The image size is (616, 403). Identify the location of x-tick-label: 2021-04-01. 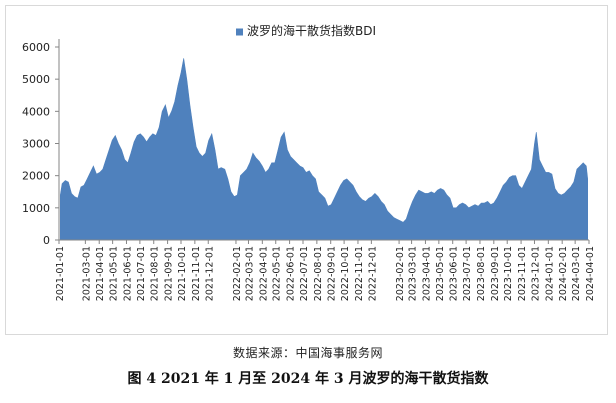
(100, 273).